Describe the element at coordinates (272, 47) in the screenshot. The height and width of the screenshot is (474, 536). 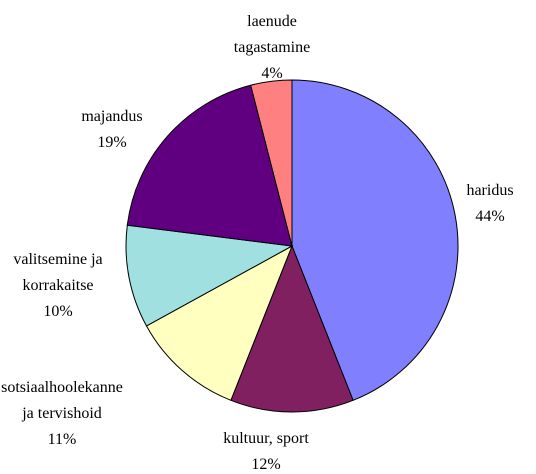
I see `label-line: tagastamine` at that location.